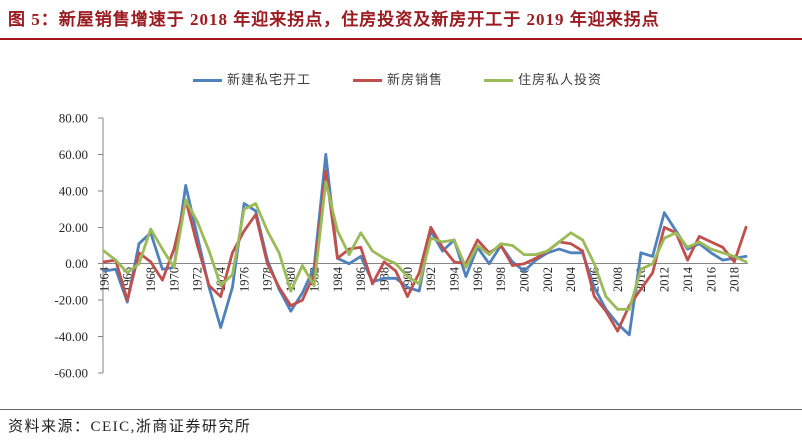 The image size is (802, 447). Describe the element at coordinates (571, 279) in the screenshot. I see `x-tick-label: 2004` at that location.